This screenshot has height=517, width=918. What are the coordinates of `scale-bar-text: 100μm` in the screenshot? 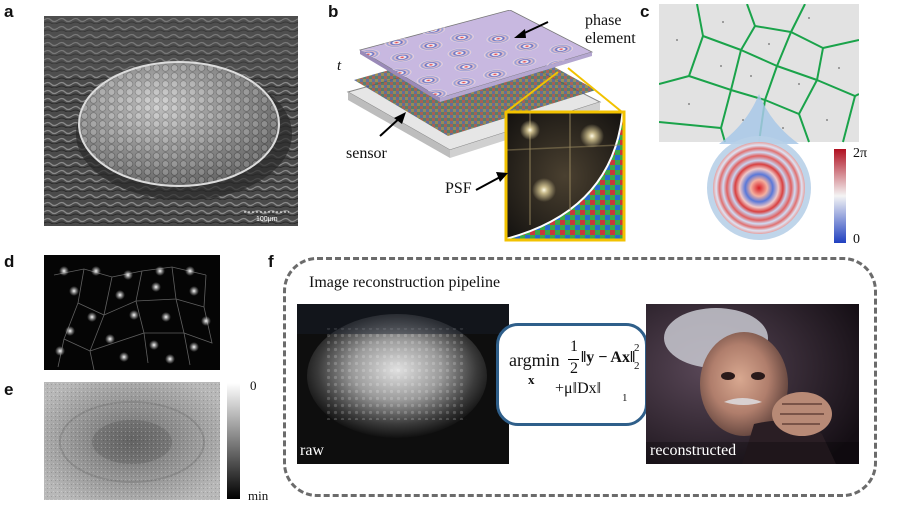 It's located at (267, 219).